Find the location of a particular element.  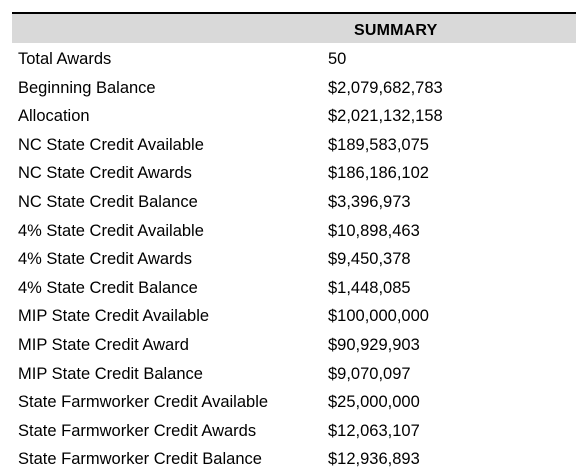

table-row: 4% State Credit Balance $1,448,085 is located at coordinates (294, 288).